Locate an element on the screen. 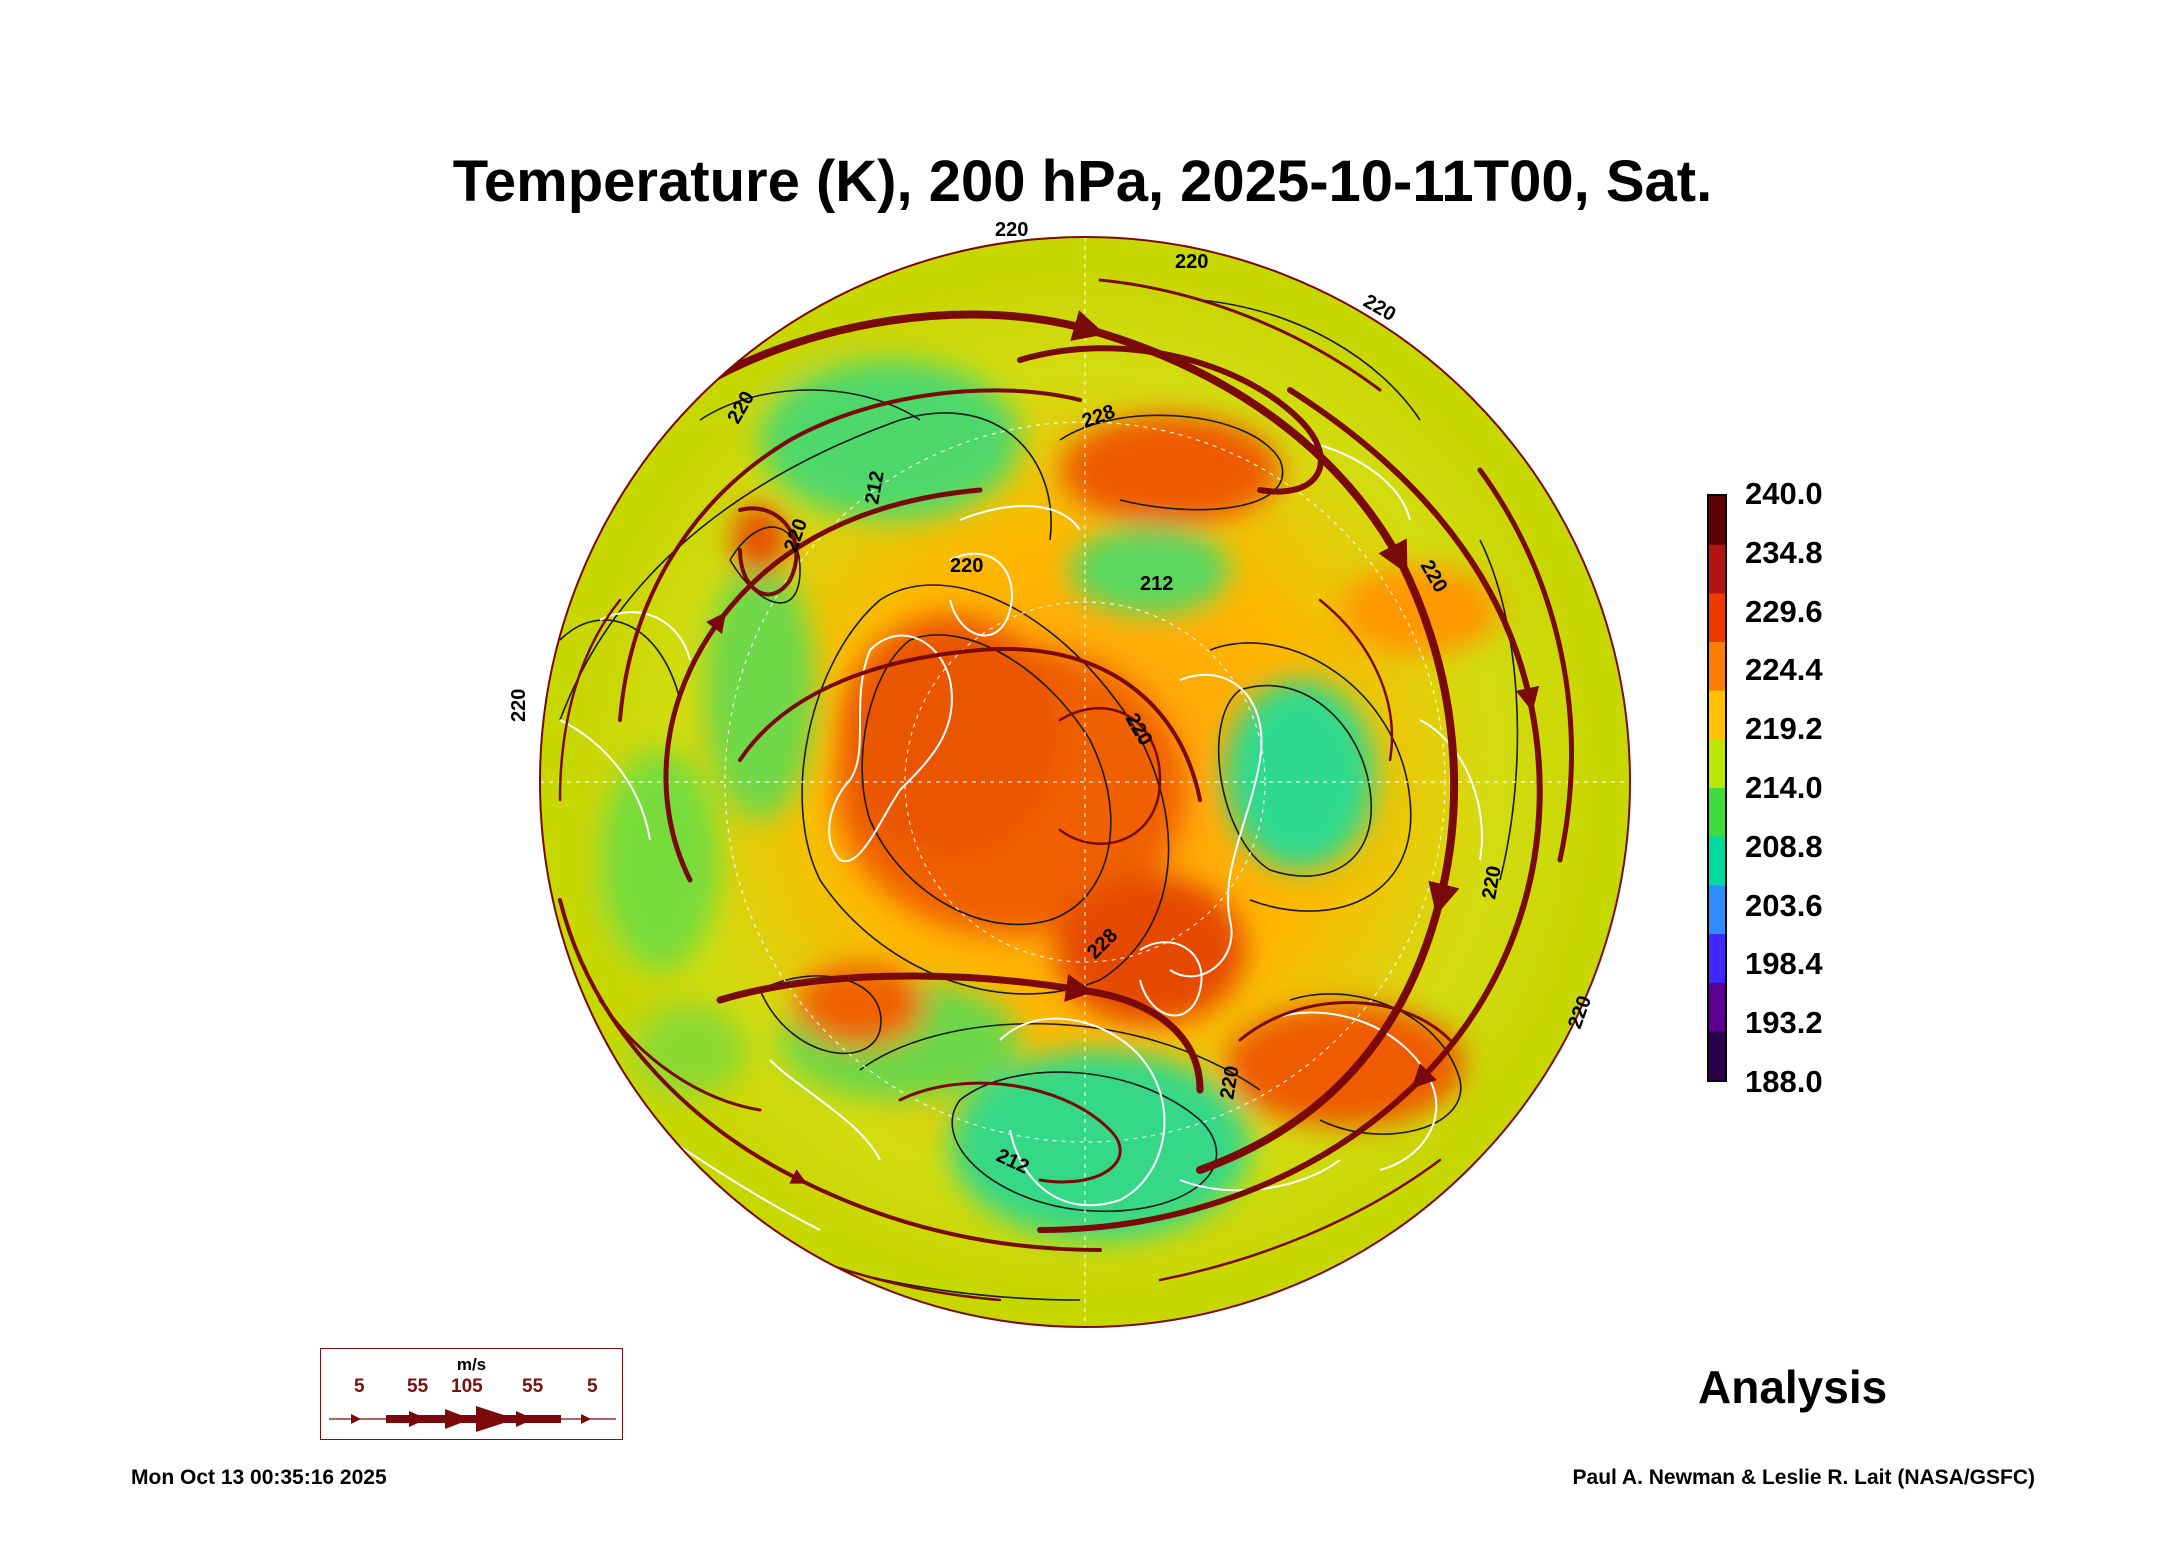 The width and height of the screenshot is (2165, 1561). colorbar-label: 198.4 is located at coordinates (1784, 964).